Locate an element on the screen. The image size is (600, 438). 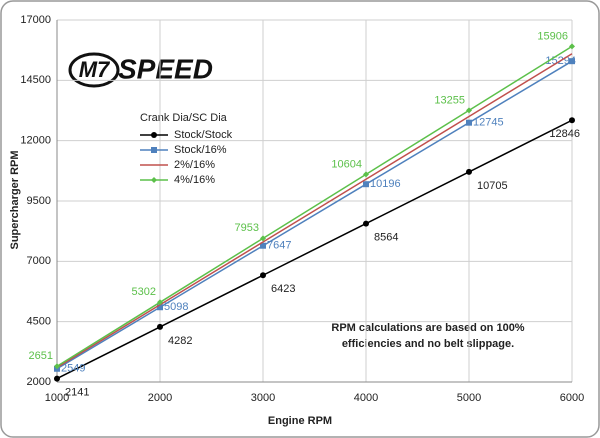
legend-title: Crank Dia/SC Dia is located at coordinates (184, 118).